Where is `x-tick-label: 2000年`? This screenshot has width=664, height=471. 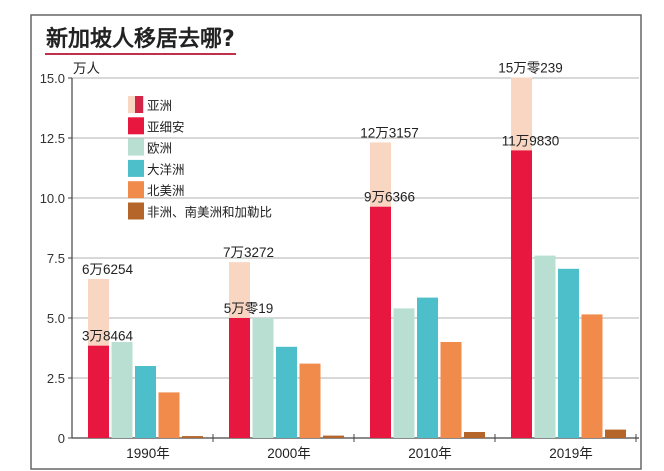
x-tick-label: 2000年 is located at coordinates (289, 453).